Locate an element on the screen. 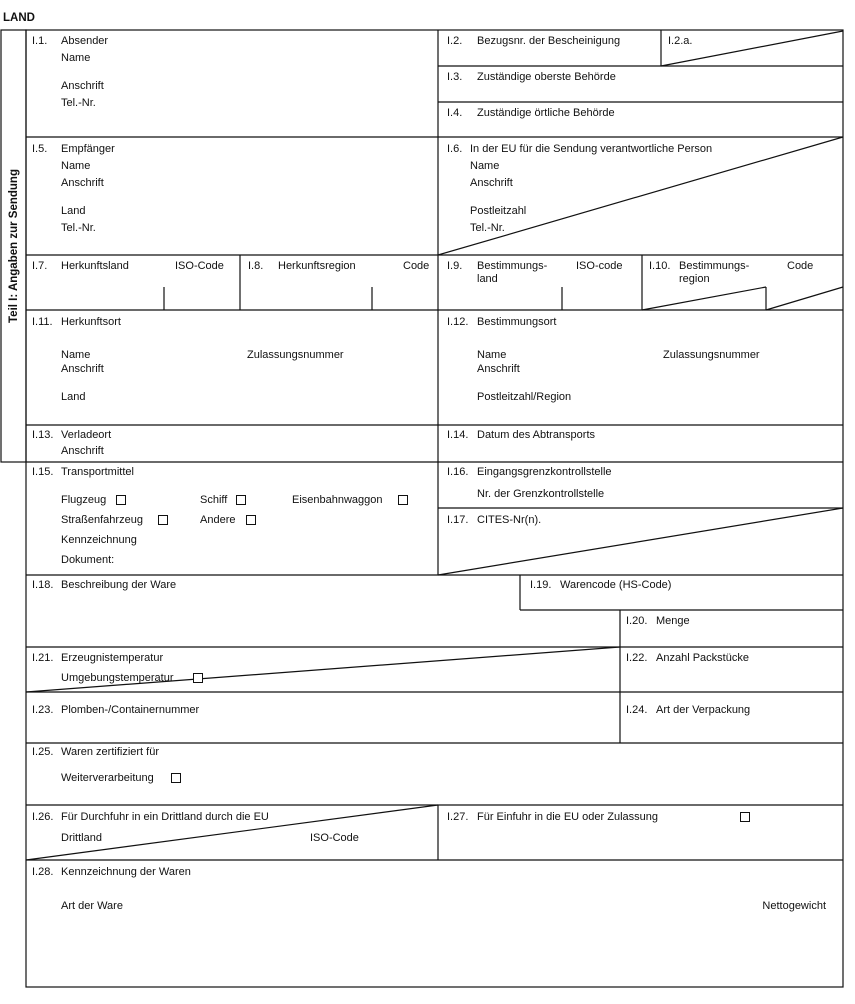  consignee-tel-label: Tel.-Nr. is located at coordinates (78, 228).